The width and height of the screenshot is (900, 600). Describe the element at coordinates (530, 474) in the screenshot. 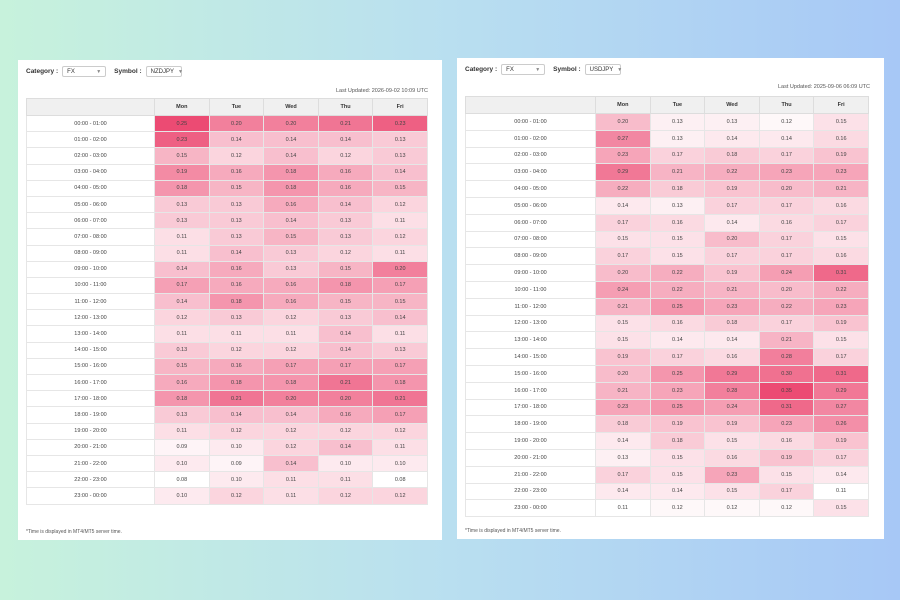

I see `time-slot-label: 21:00 - 22:00` at that location.